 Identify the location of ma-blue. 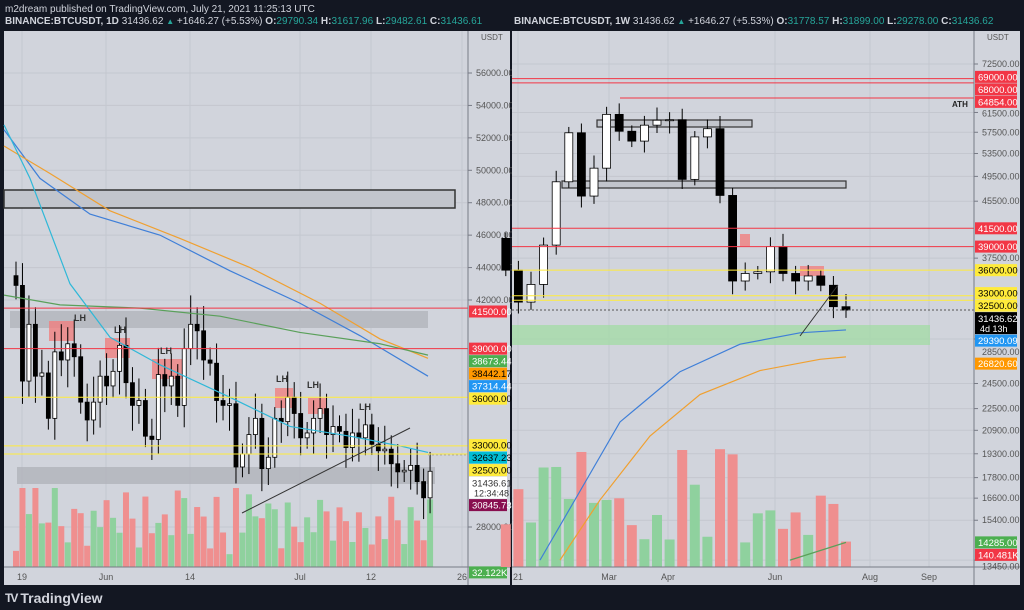
(693, 445).